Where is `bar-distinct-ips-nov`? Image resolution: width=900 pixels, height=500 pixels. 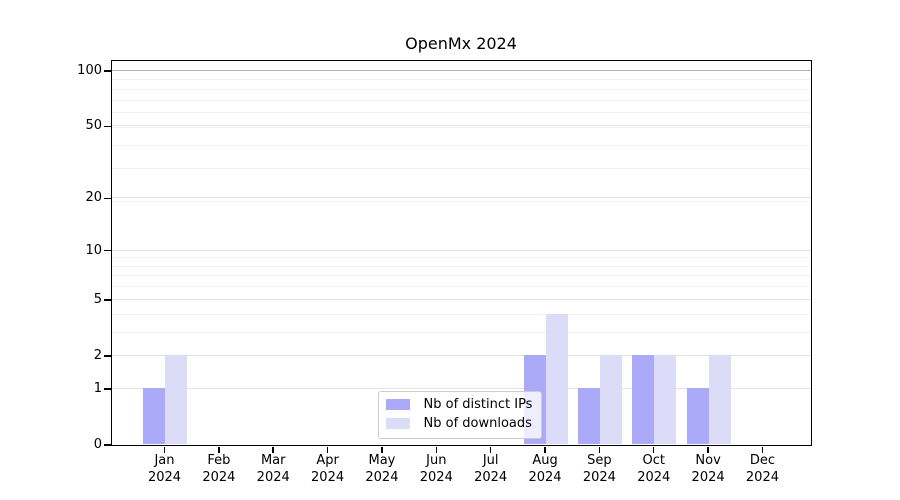 bar-distinct-ips-nov is located at coordinates (697, 416).